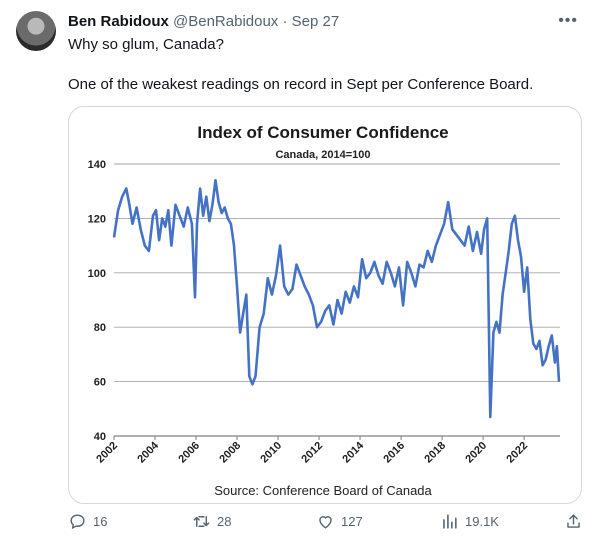 Image resolution: width=598 pixels, height=546 pixels. I want to click on x-tick-label: 2010, so click(271, 453).